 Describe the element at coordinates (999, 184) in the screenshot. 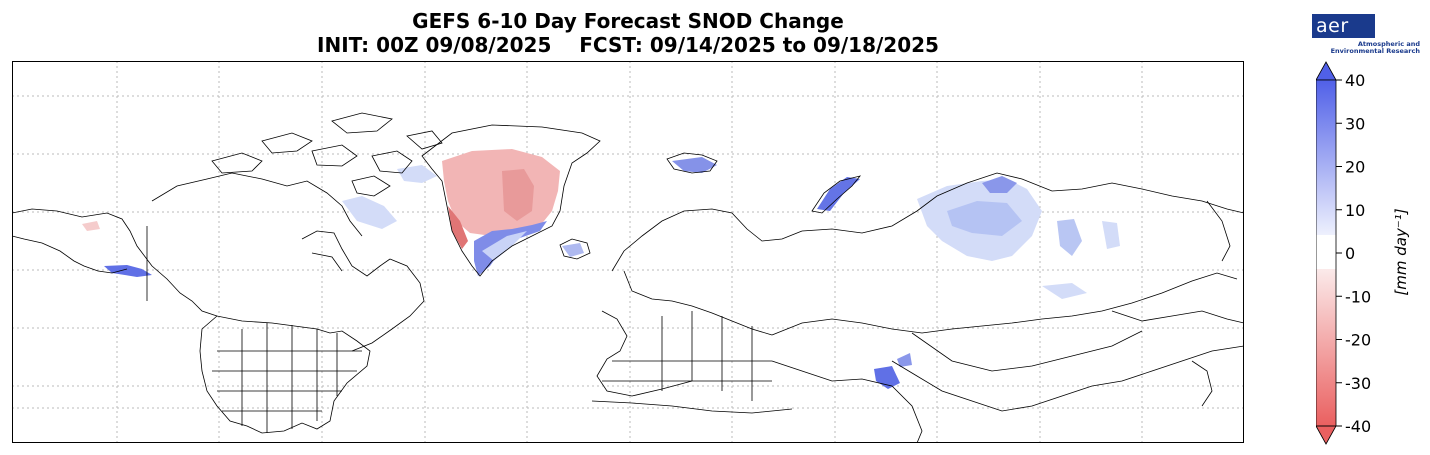

I see `taymyr-increase` at that location.